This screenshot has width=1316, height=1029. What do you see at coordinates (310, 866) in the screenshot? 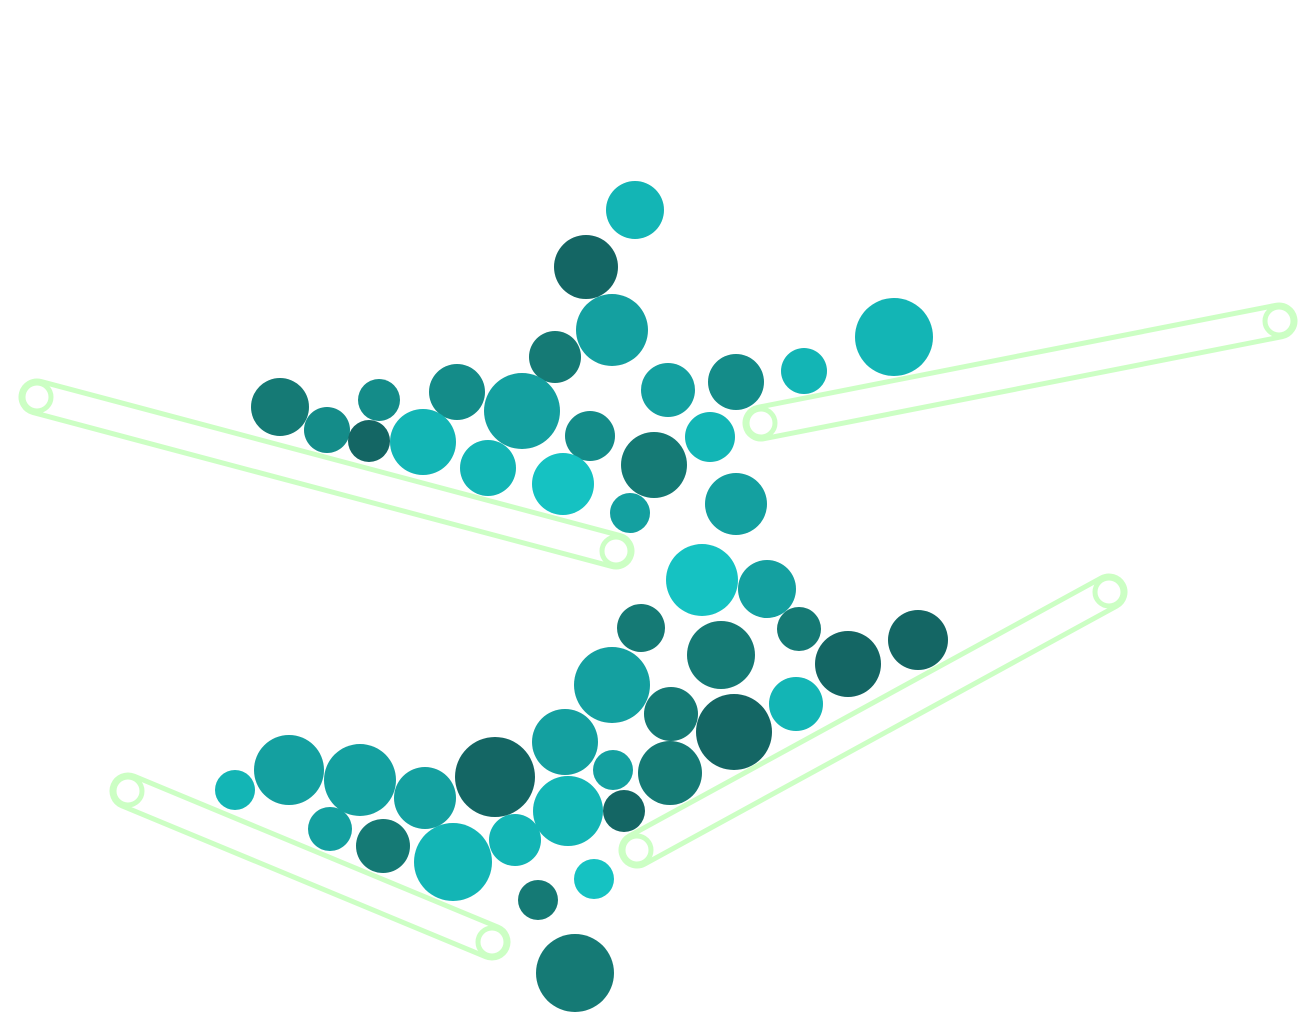
I see `conveyor-lower-left` at bounding box center [310, 866].